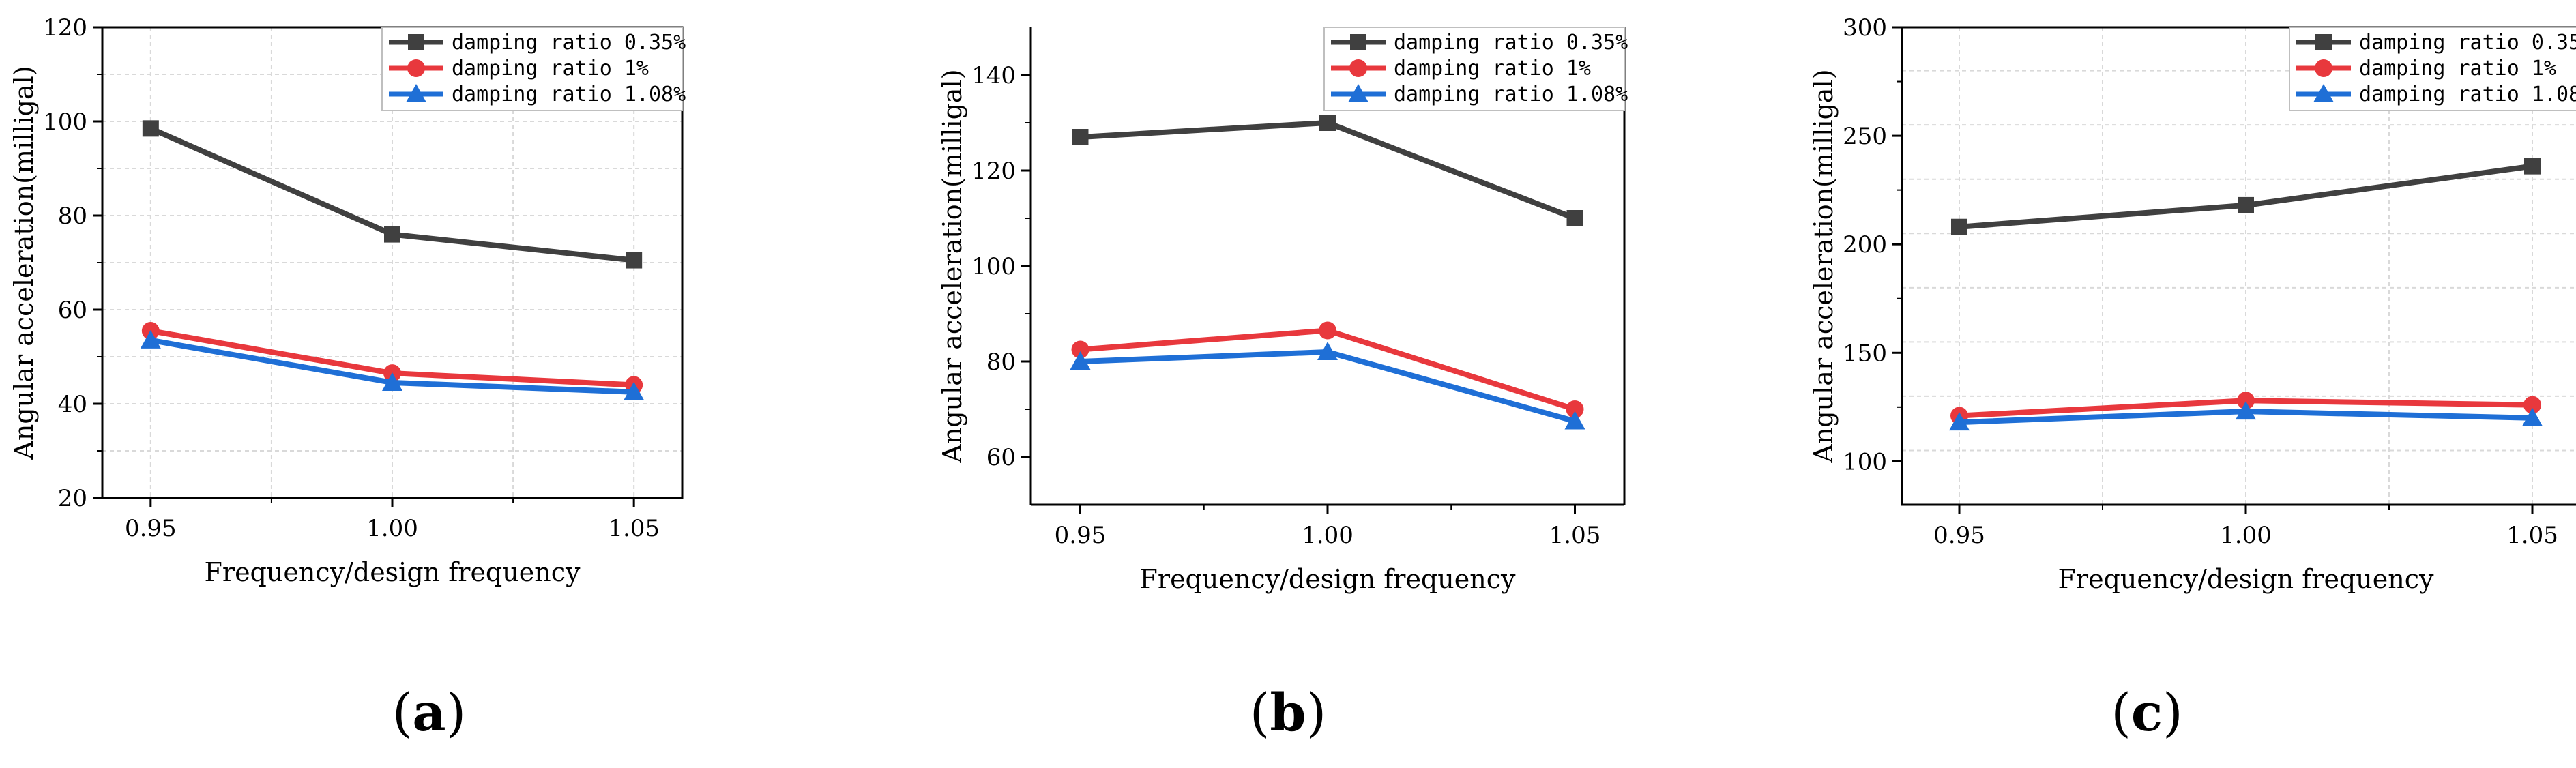 The height and width of the screenshot is (768, 2576). I want to click on y-tick-label: 20, so click(72, 498).